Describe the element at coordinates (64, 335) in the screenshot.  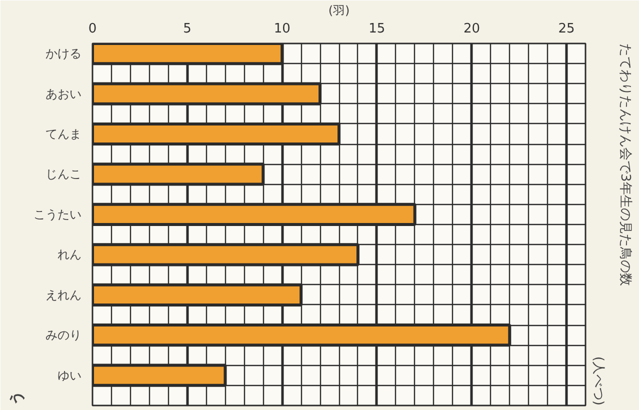
I see `y-tick-label: みのり` at that location.